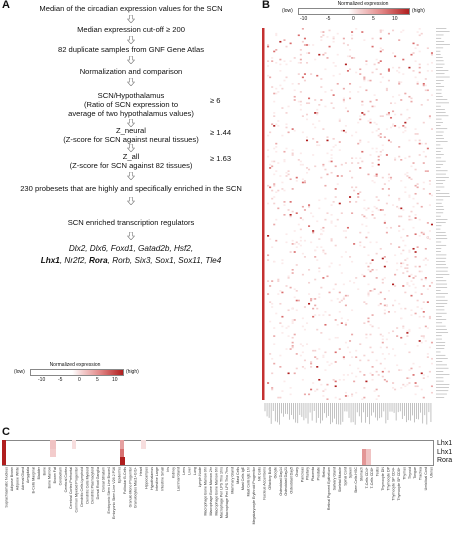 This screenshot has width=474, height=534. I want to click on panel-c-tissue-label: Mammary Gland, so click(232, 480).